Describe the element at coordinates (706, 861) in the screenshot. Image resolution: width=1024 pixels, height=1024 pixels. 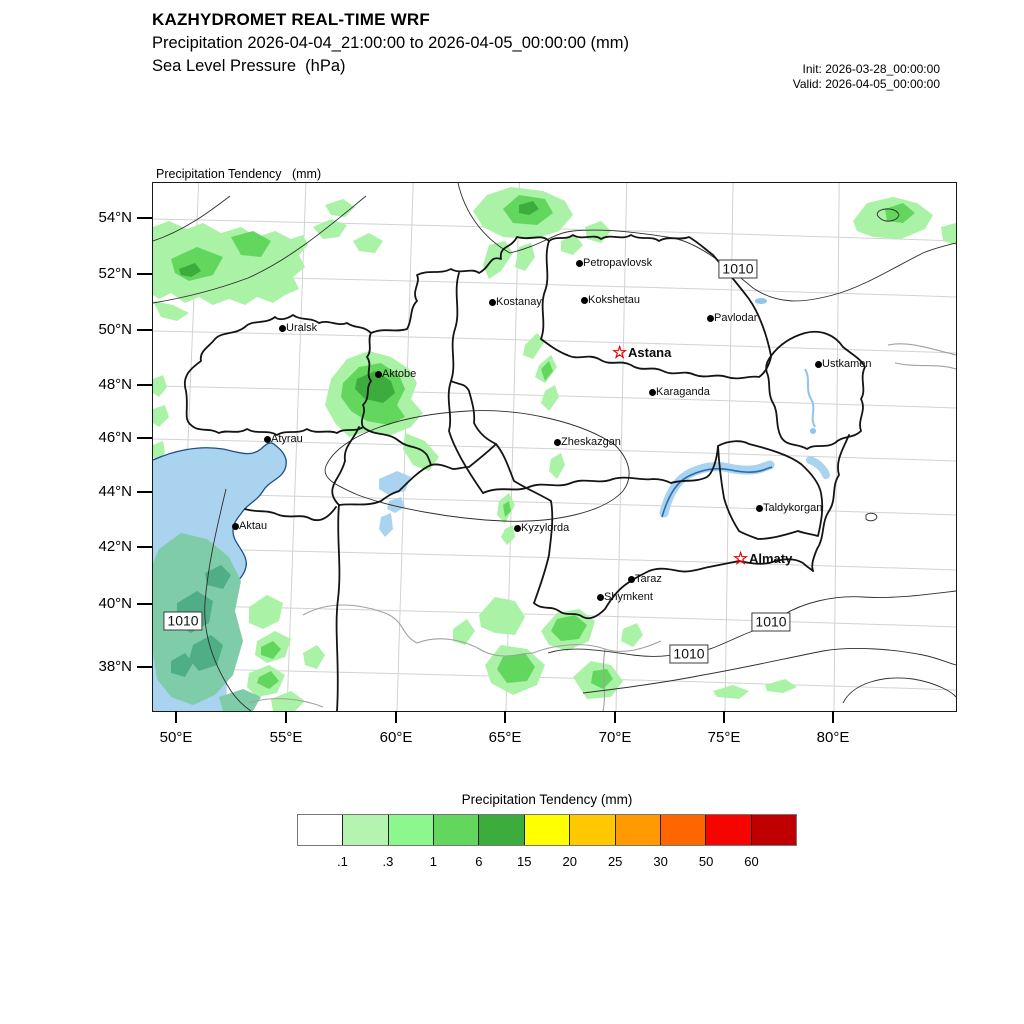
I see `legend-threshold-label: 50` at that location.